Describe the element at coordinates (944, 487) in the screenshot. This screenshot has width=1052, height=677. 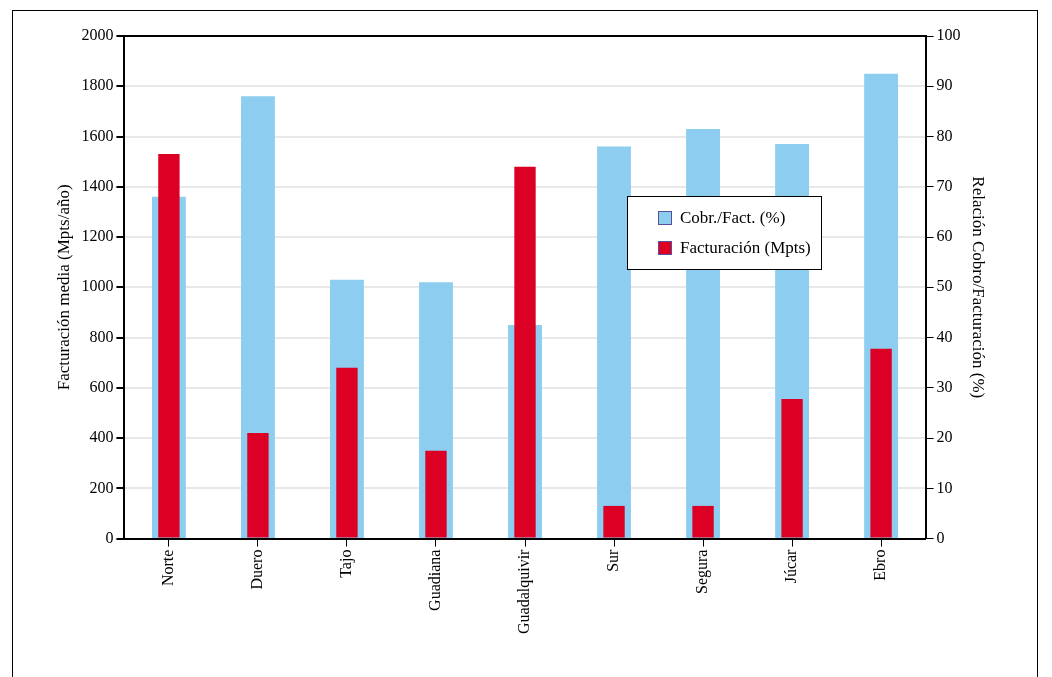
I see `y2-tick-label: 10` at that location.